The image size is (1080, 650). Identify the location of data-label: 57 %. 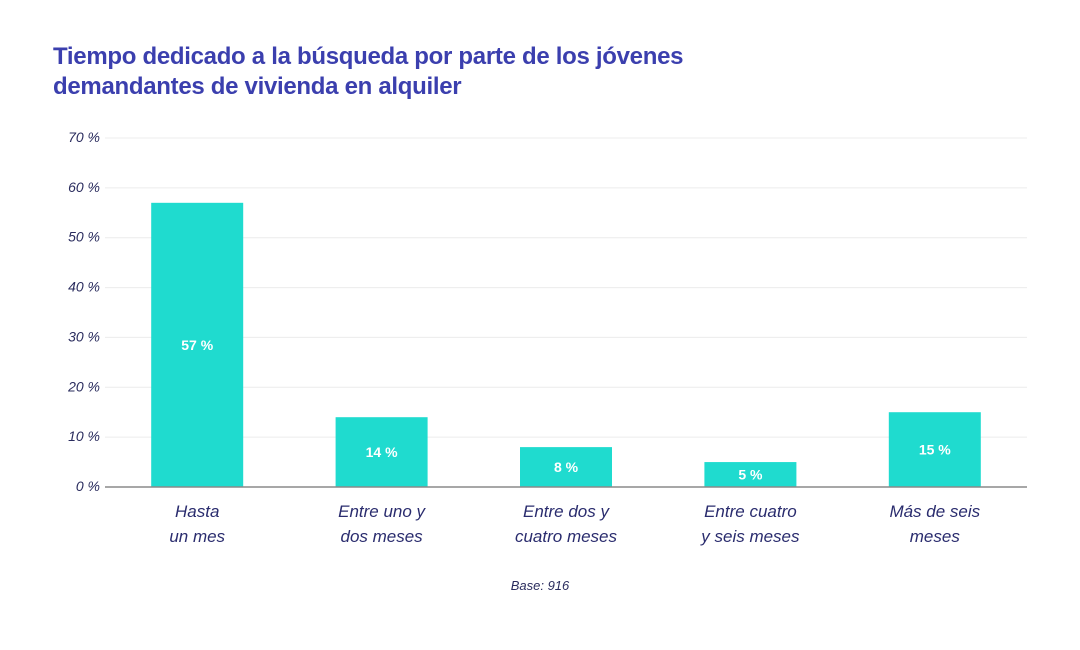
(197, 345).